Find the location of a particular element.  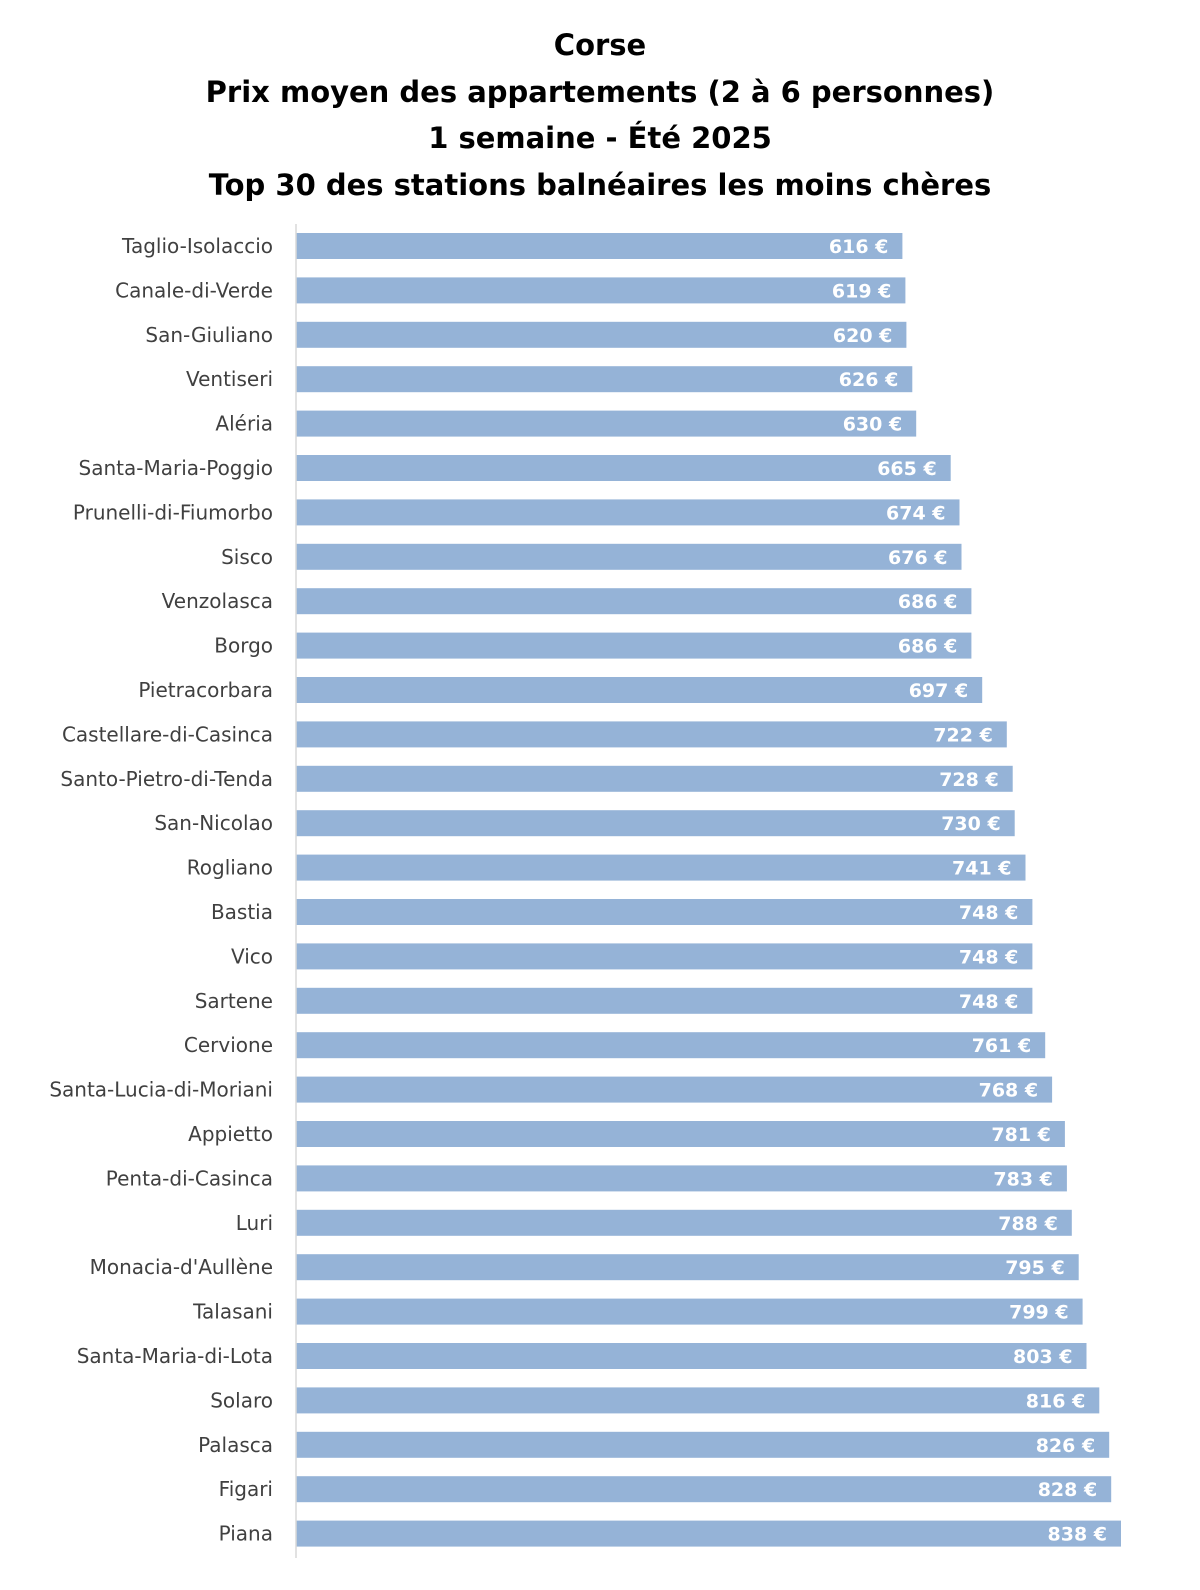

category-label-6: Santa-Maria-Poggio is located at coordinates (176, 468).